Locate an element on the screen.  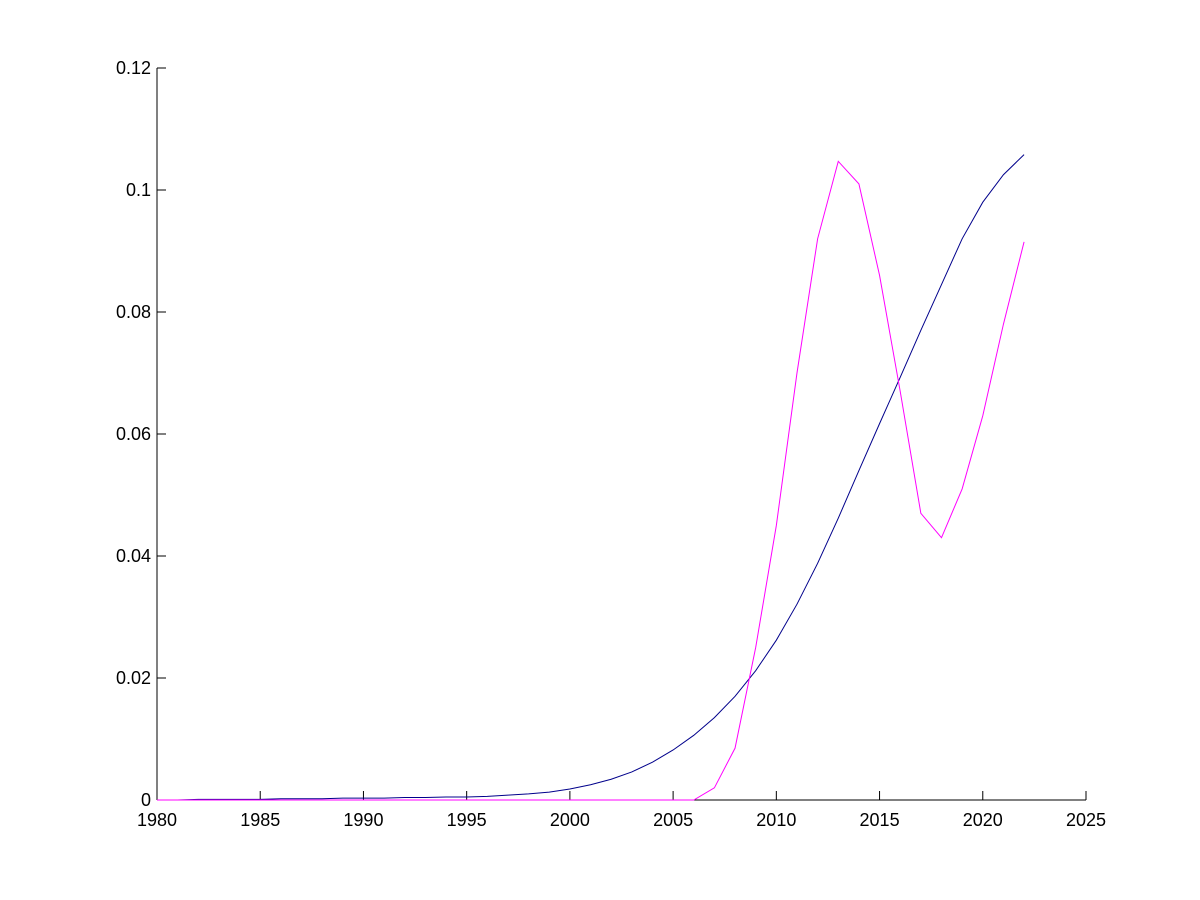
x-tick-label: 2010 is located at coordinates (776, 820).